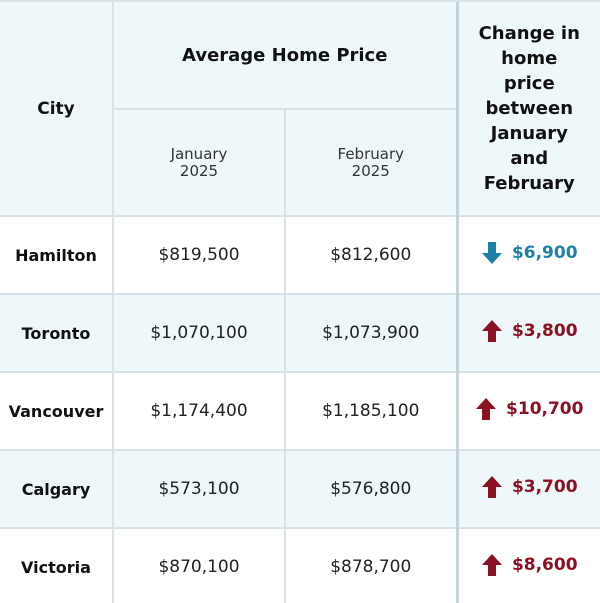 The width and height of the screenshot is (600, 603). I want to click on february-price-cell: $1,073,900, so click(371, 333).